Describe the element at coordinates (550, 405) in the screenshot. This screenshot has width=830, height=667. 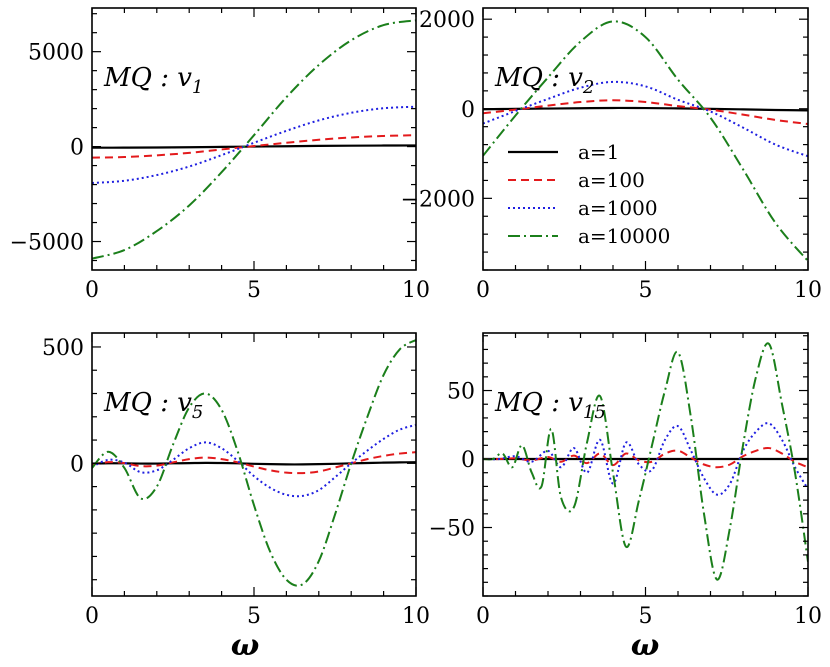
I see `panel-label: MQ : v15` at that location.